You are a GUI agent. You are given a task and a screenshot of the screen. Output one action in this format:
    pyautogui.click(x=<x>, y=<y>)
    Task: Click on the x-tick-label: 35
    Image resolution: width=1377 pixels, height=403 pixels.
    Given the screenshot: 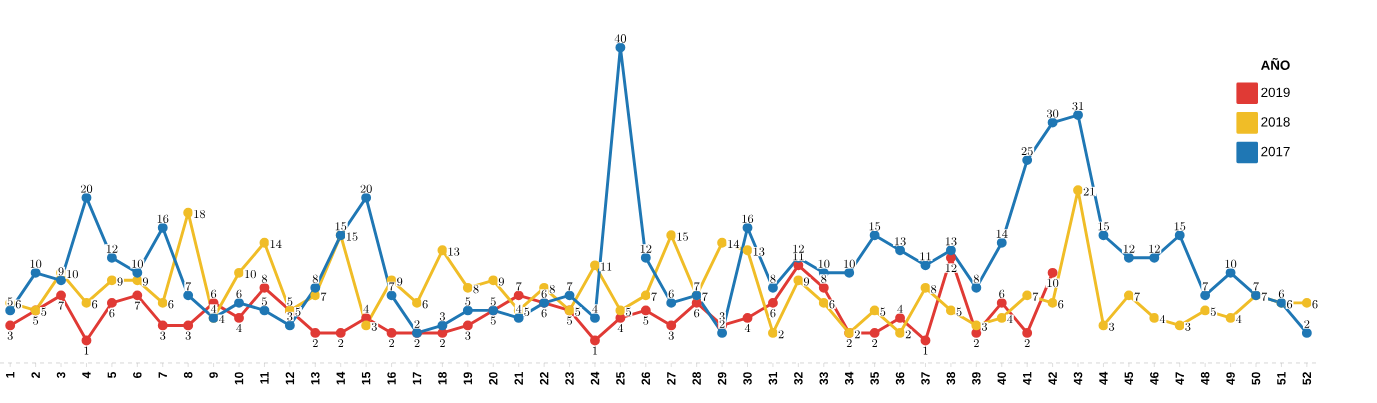 What is the action you would take?
    pyautogui.click(x=874, y=378)
    